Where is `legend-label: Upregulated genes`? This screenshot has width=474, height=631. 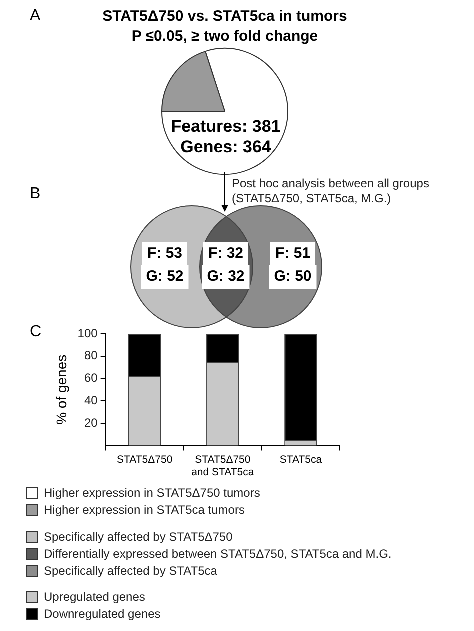
legend-label: Upregulated genes is located at coordinates (95, 597).